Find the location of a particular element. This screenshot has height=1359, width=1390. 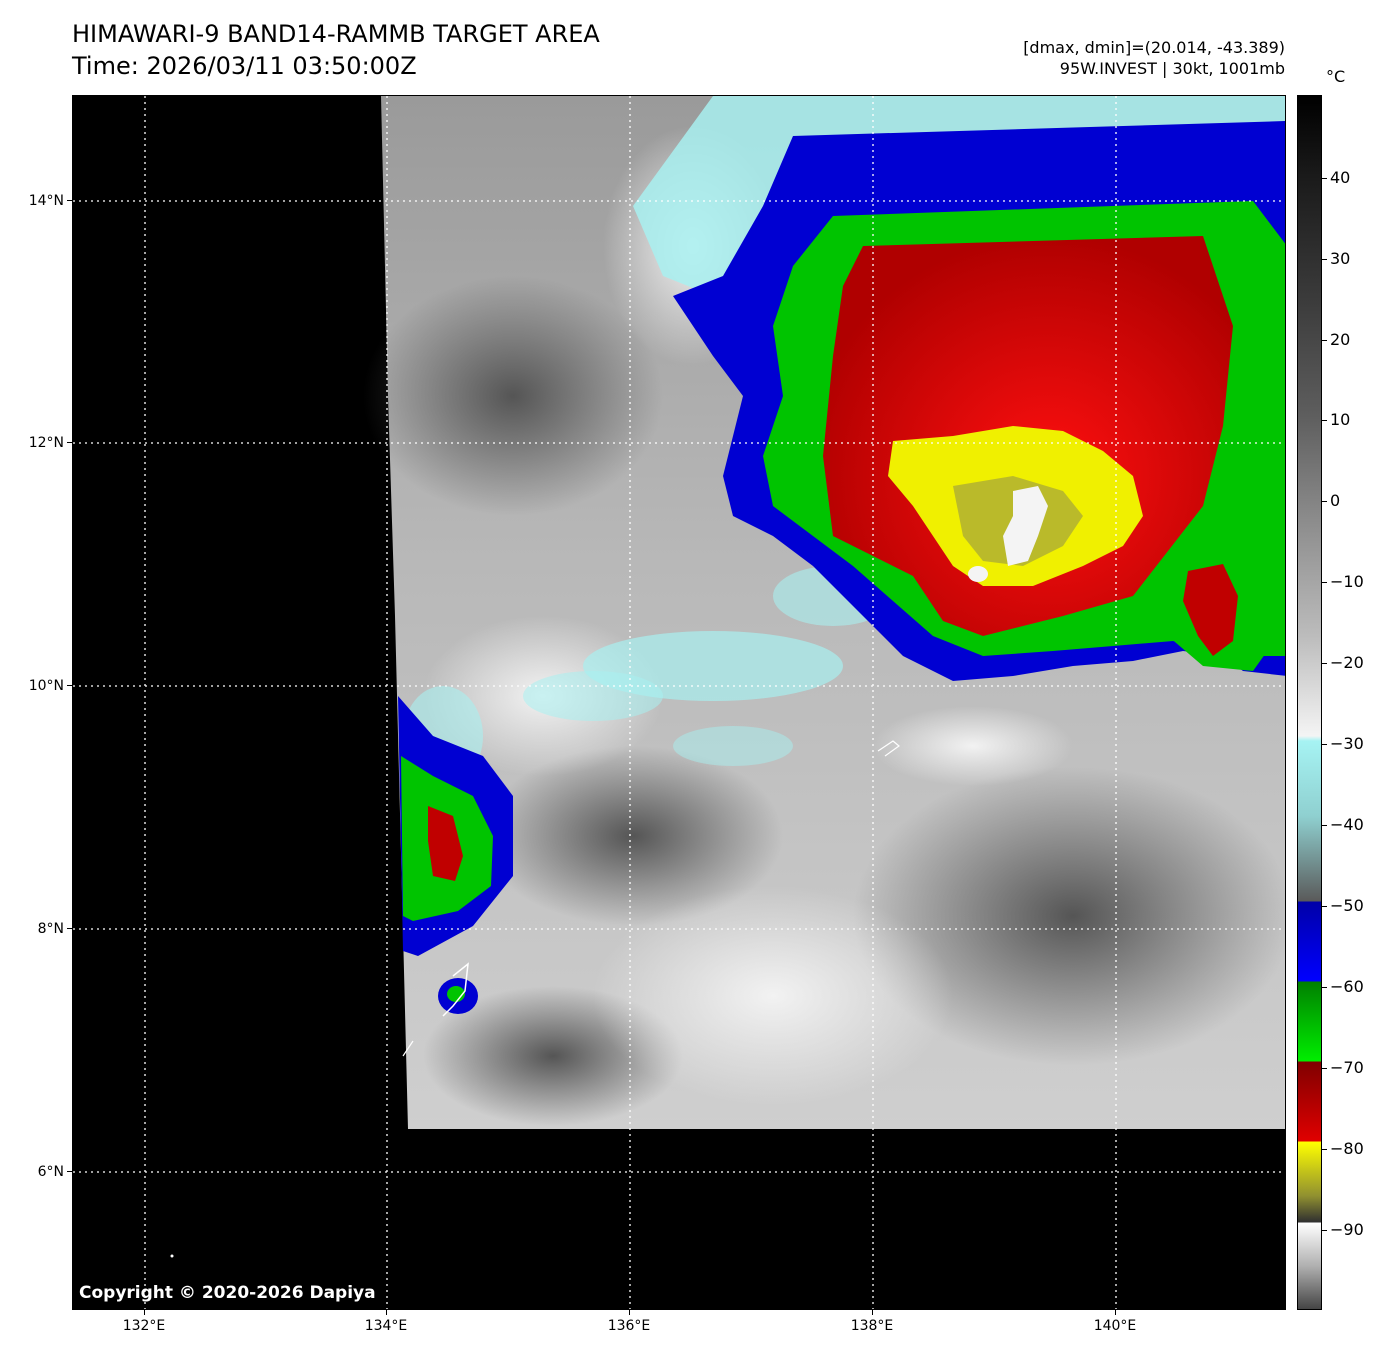

colorbar-label-minus80: −80 is located at coordinates (1347, 1148).